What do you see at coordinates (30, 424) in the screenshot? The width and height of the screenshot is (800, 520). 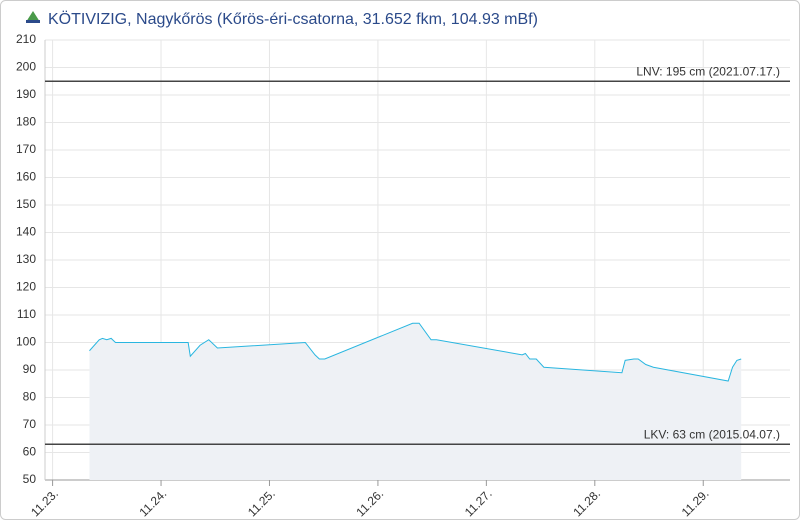 I see `y-tick-label: 70` at bounding box center [30, 424].